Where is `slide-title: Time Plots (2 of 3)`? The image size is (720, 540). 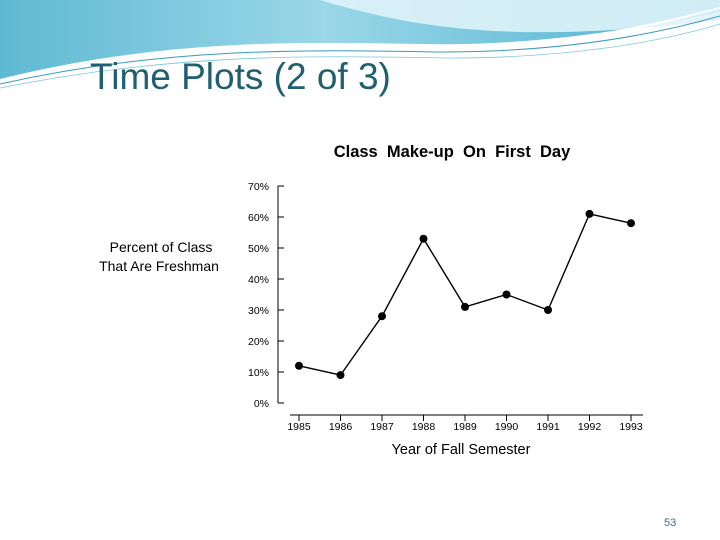 slide-title: Time Plots (2 of 3) is located at coordinates (240, 76).